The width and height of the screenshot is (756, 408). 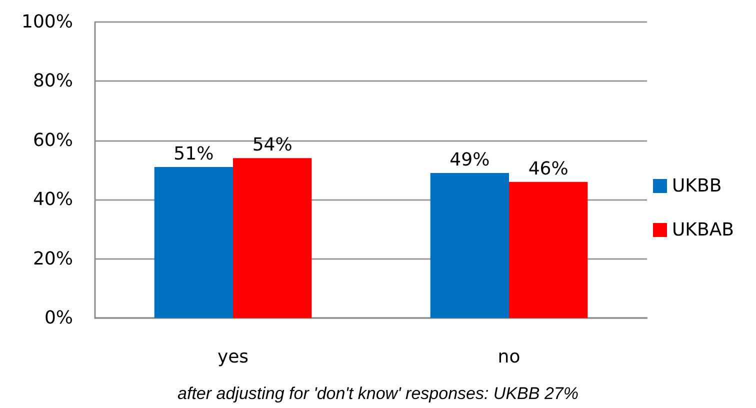 What do you see at coordinates (52, 199) in the screenshot?
I see `y-tick-label: 40%` at bounding box center [52, 199].